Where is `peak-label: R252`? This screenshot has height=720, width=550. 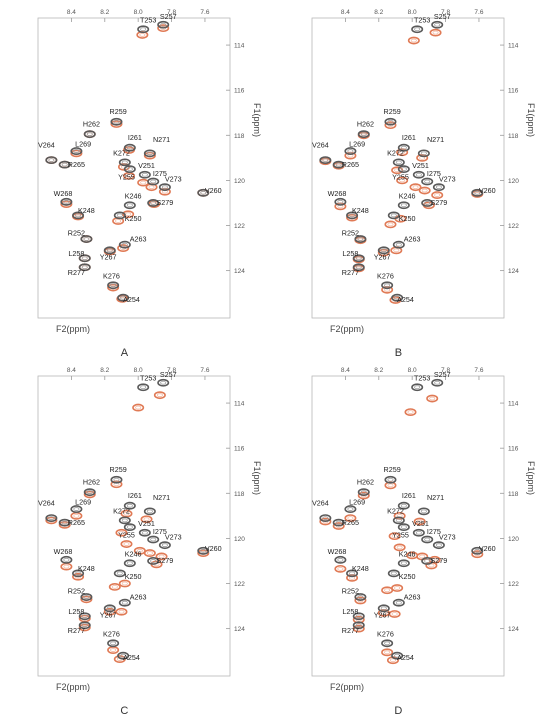 peak-label: R252 is located at coordinates (76, 591).